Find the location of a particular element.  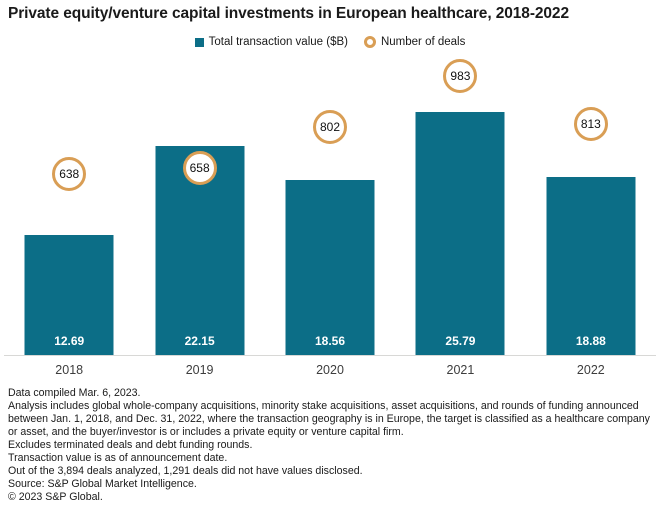

bar-series-swatch-icon is located at coordinates (199, 42).